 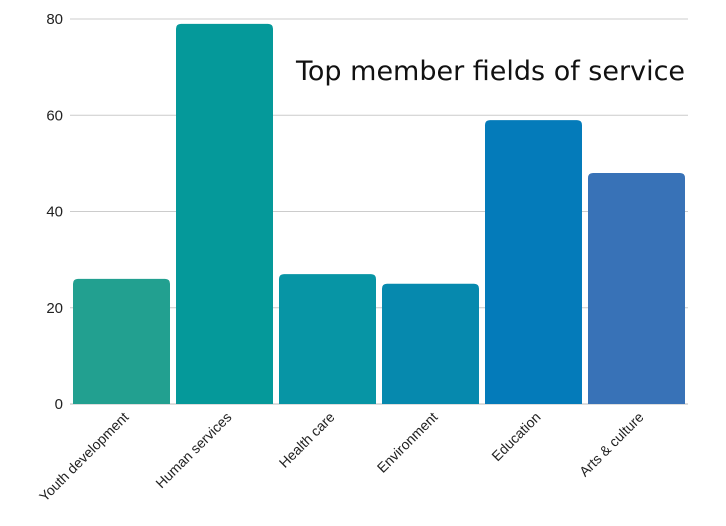 I want to click on bar-youth-development, so click(x=121, y=341).